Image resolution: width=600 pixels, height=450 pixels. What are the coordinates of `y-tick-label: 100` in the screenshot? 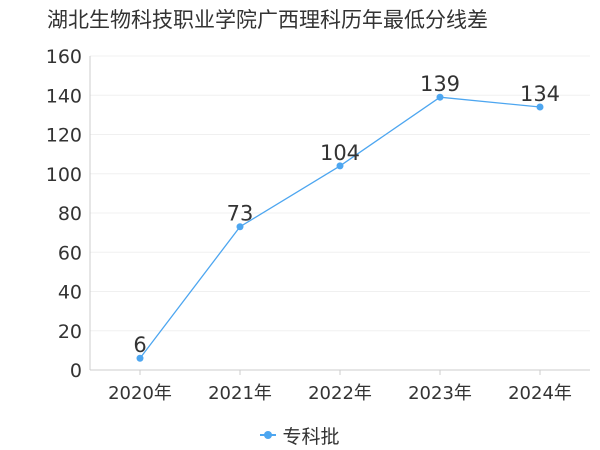 It's located at (64, 175).